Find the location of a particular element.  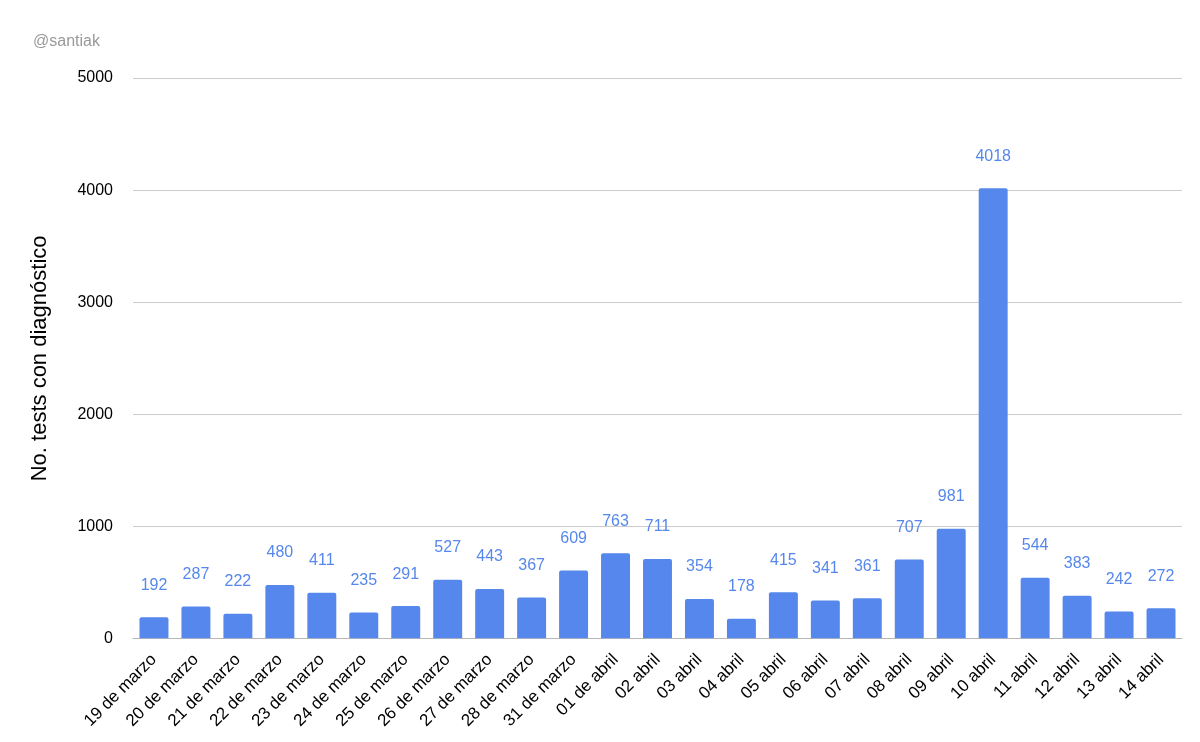

data-label: 361 is located at coordinates (867, 565).